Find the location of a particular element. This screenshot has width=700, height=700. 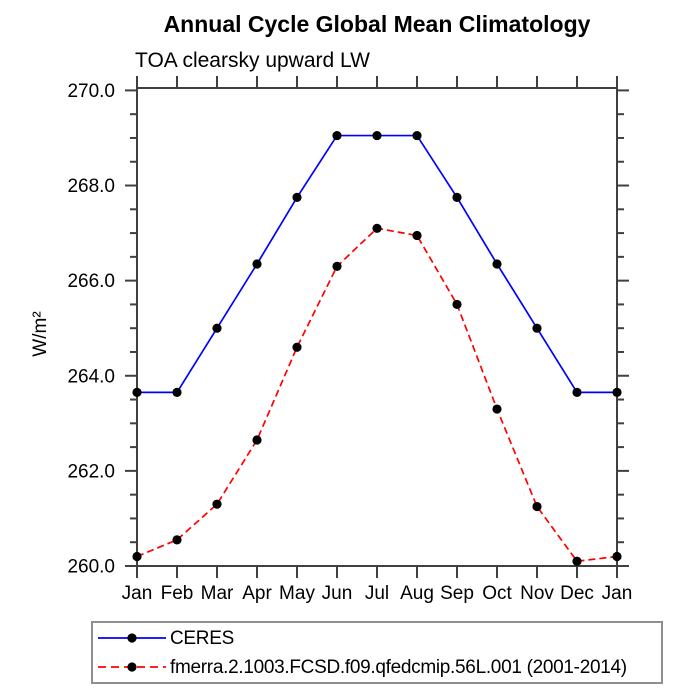

legend-line-sample-fmerra is located at coordinates (132, 667).